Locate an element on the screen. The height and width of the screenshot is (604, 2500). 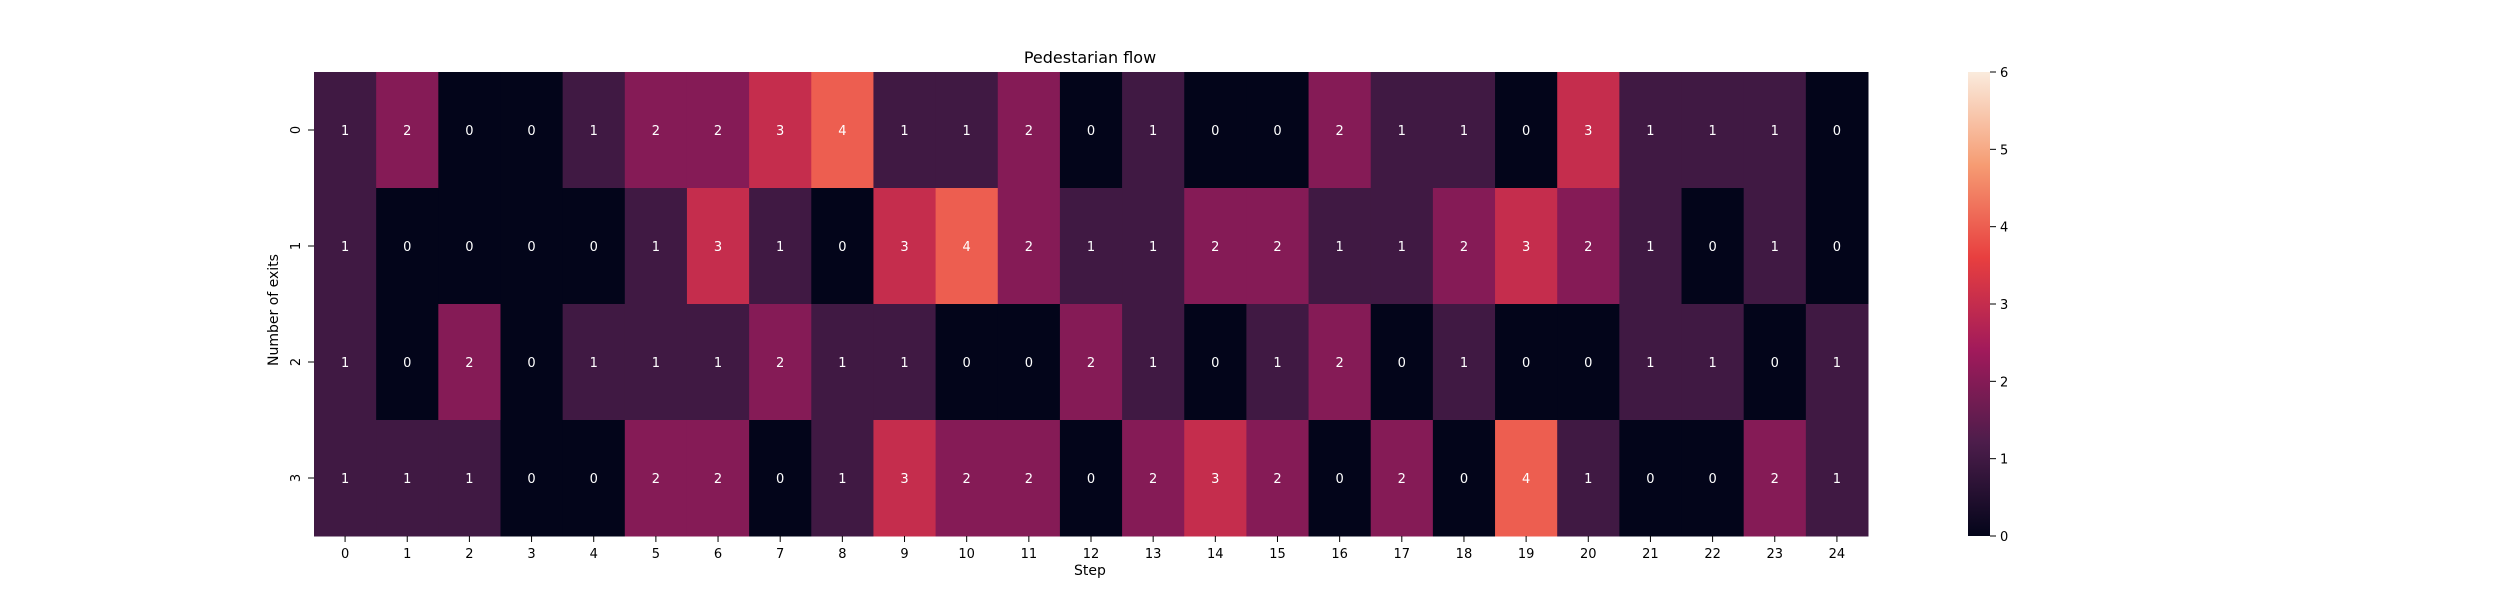
y-tick-label: 3 is located at coordinates (296, 478).